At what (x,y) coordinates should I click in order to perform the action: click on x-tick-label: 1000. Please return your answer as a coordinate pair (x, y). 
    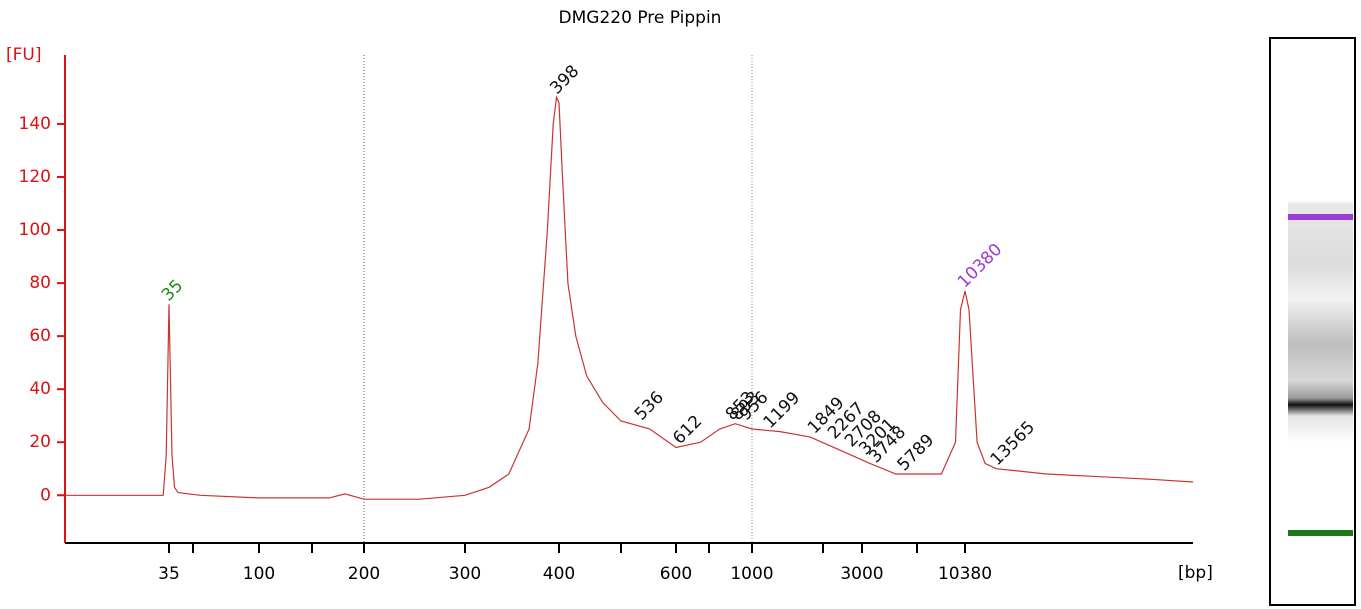
    Looking at the image, I should click on (751, 574).